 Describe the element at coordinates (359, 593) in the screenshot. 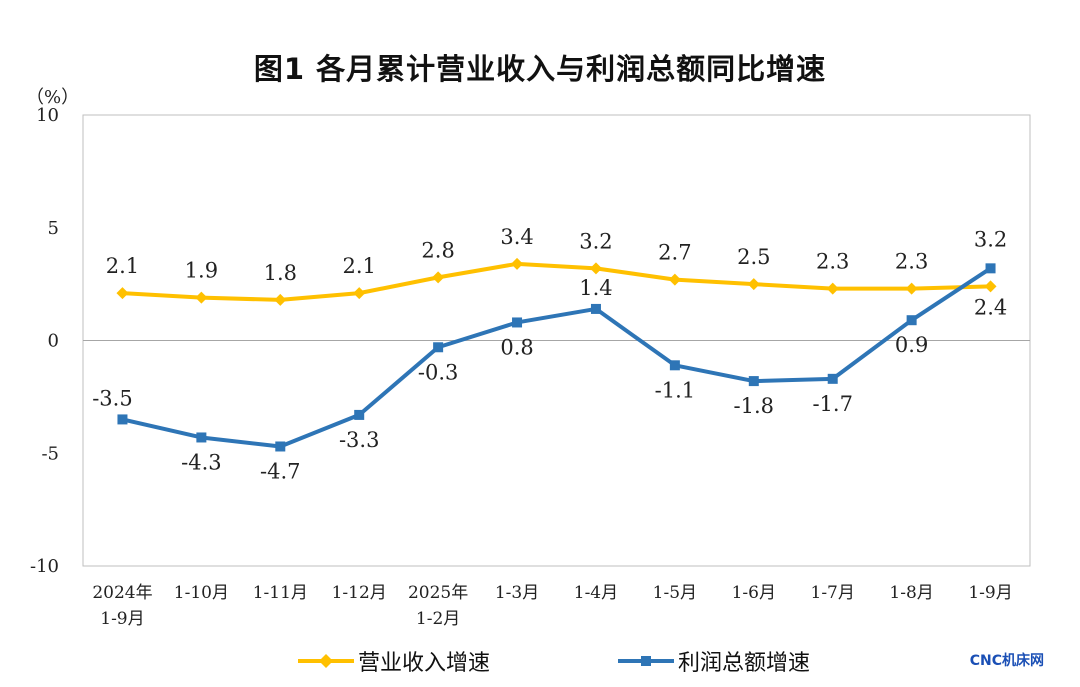

I see `x-tick-label: 1-12月` at that location.